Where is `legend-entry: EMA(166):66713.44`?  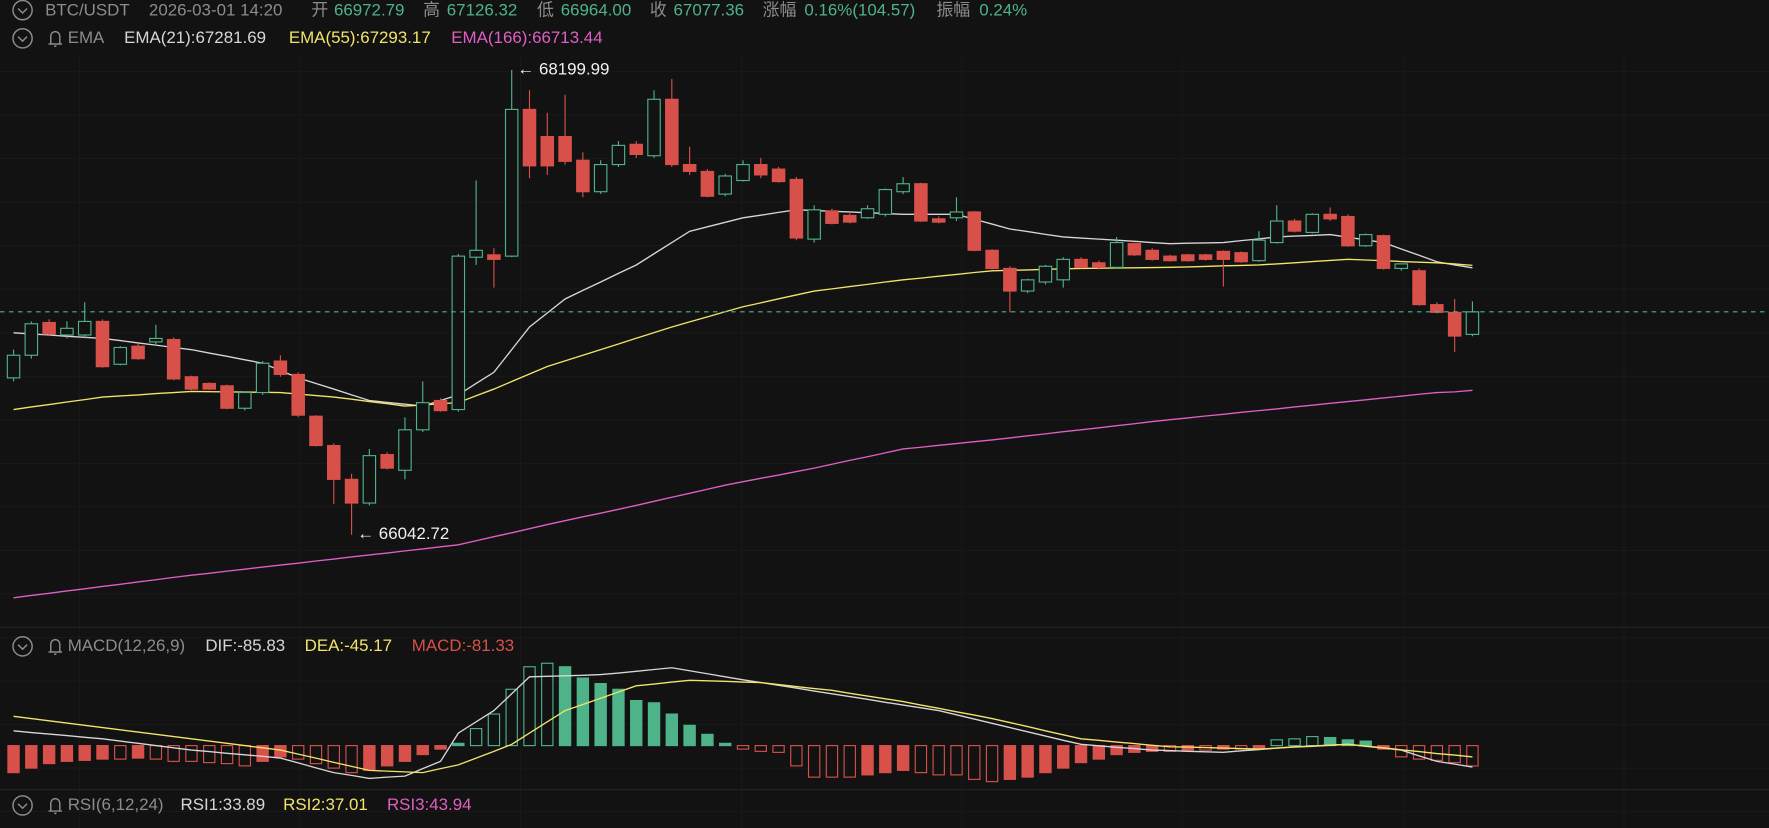
legend-entry: EMA(166):66713.44 is located at coordinates (526, 37).